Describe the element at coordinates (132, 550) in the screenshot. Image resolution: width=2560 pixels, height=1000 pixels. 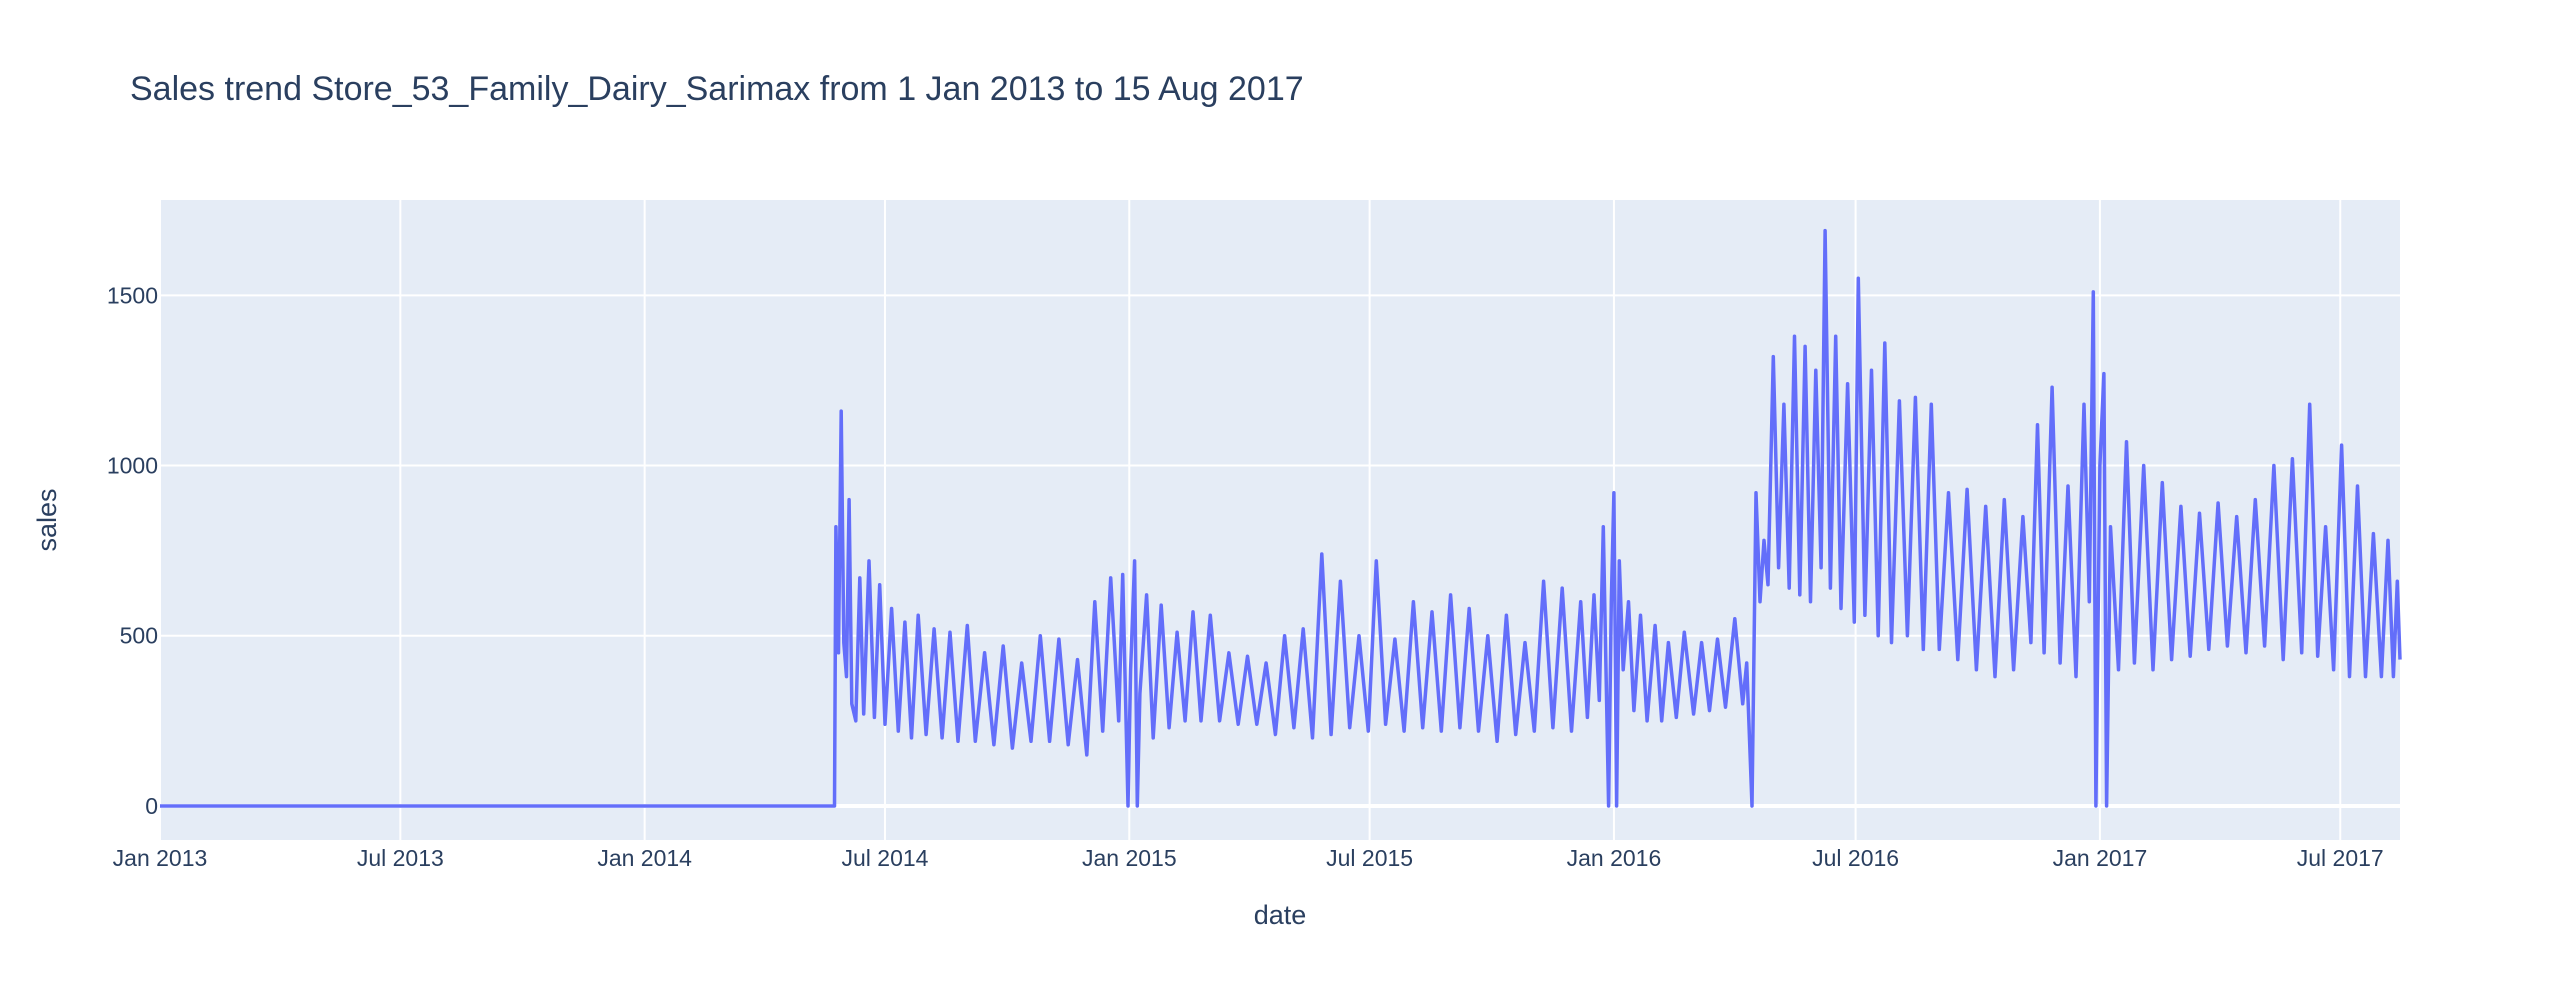
I see `y-axis-ticks: 0 500 1000 1500` at that location.